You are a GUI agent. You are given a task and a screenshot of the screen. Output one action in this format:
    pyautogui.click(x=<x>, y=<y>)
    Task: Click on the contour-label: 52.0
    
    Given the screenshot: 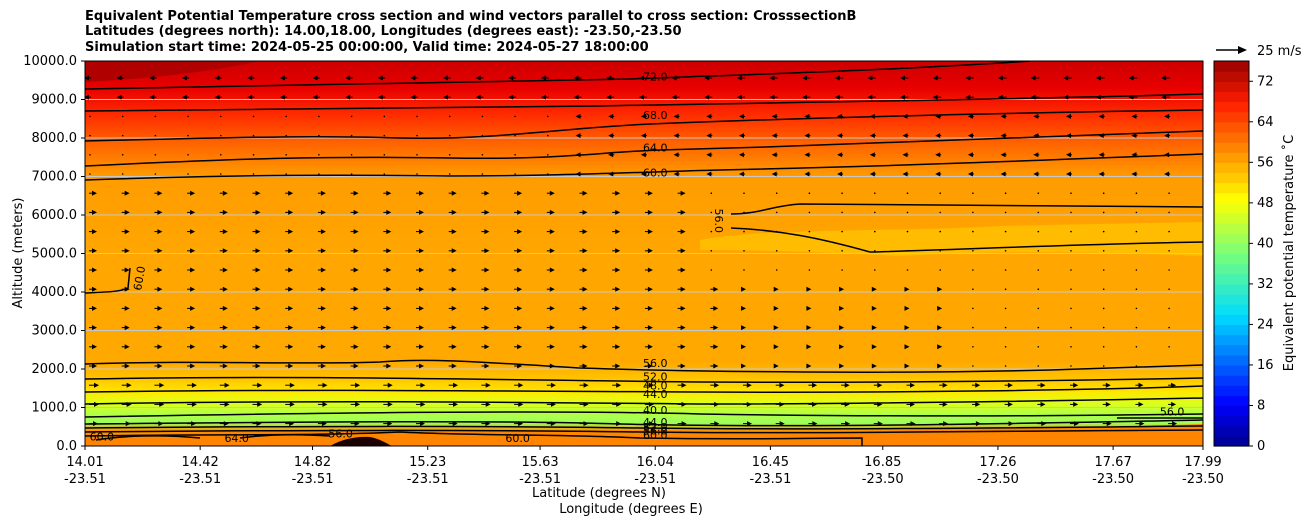 What is the action you would take?
    pyautogui.click(x=655, y=377)
    